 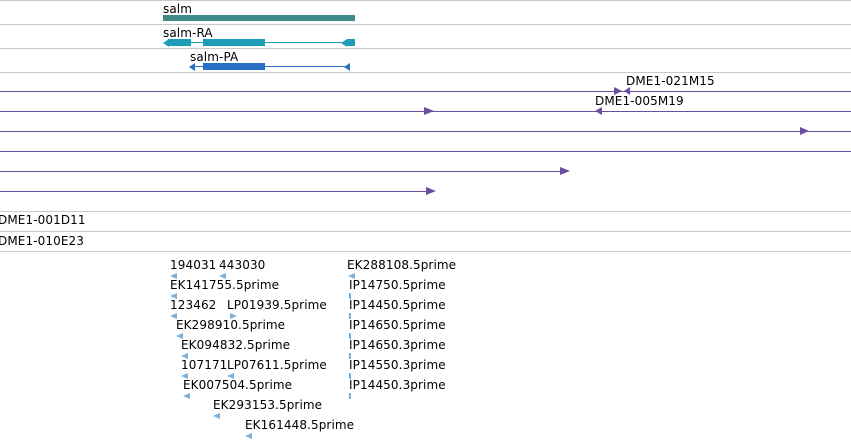 What do you see at coordinates (397, 345) in the screenshot?
I see `est-label: IP14650.3prime` at bounding box center [397, 345].